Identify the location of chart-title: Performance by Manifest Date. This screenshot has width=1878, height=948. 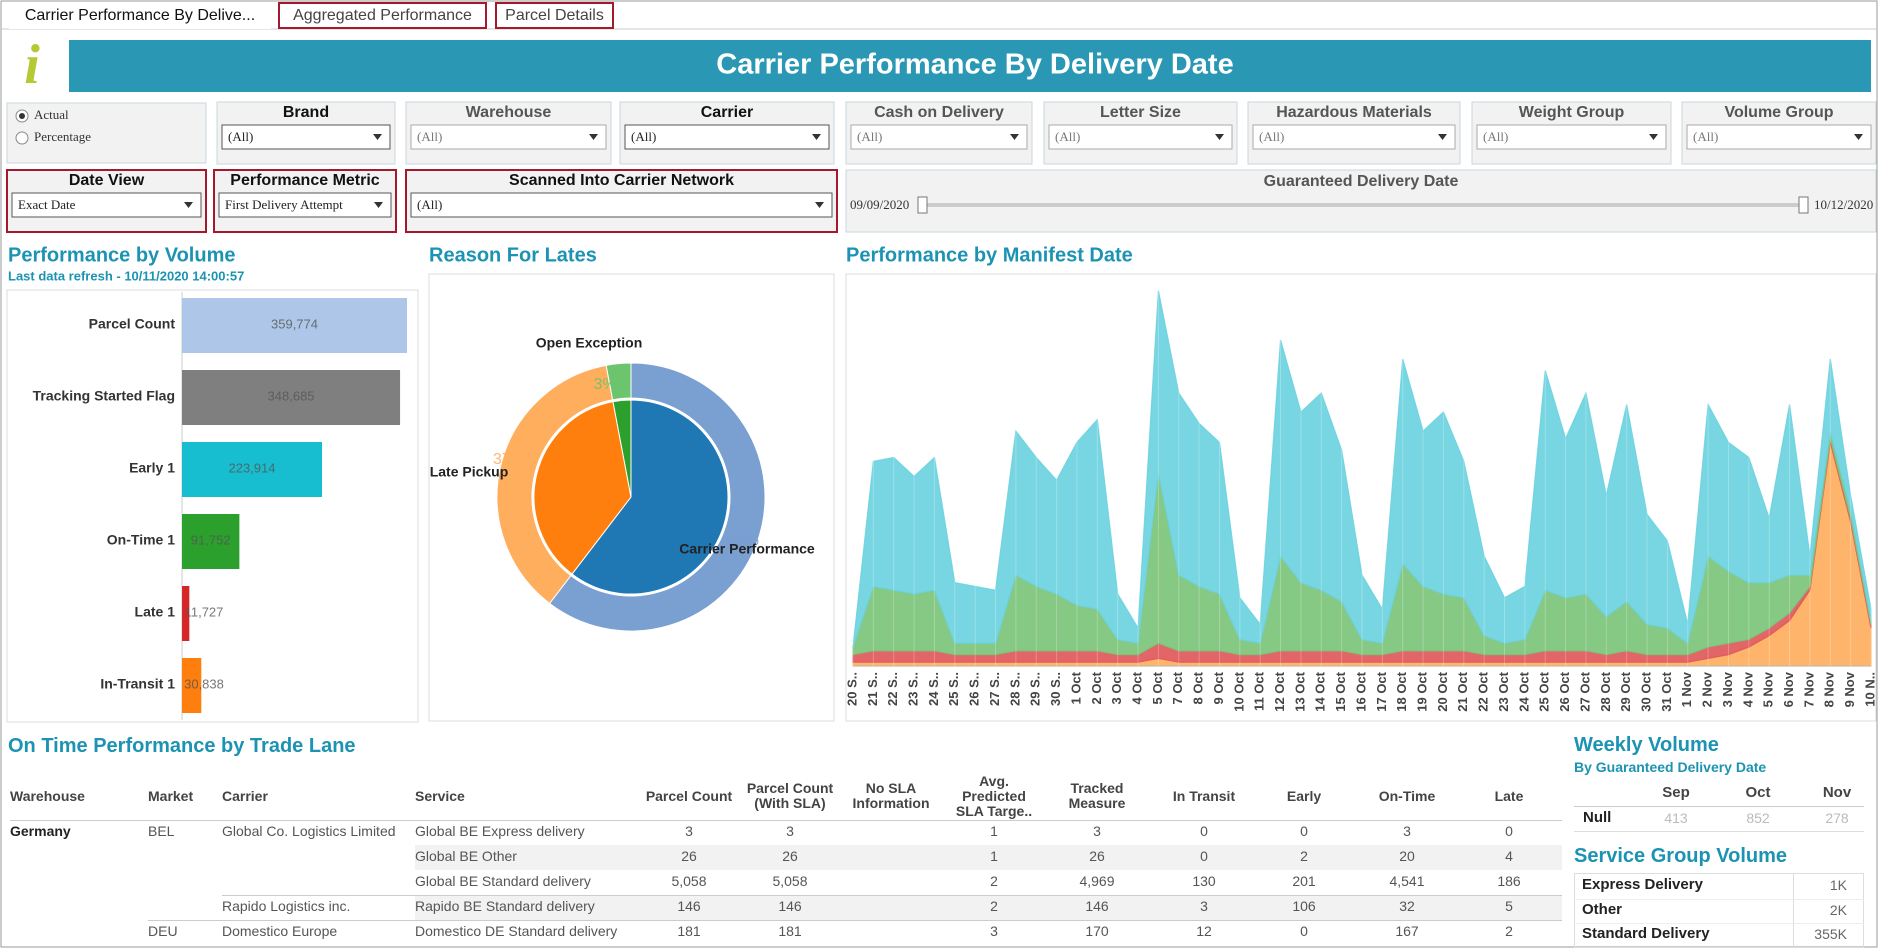
(989, 255).